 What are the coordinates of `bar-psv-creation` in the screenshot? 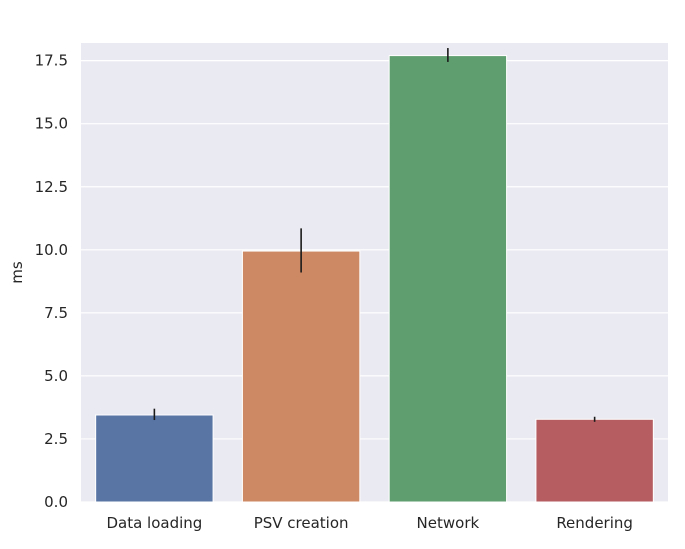 It's located at (301, 376).